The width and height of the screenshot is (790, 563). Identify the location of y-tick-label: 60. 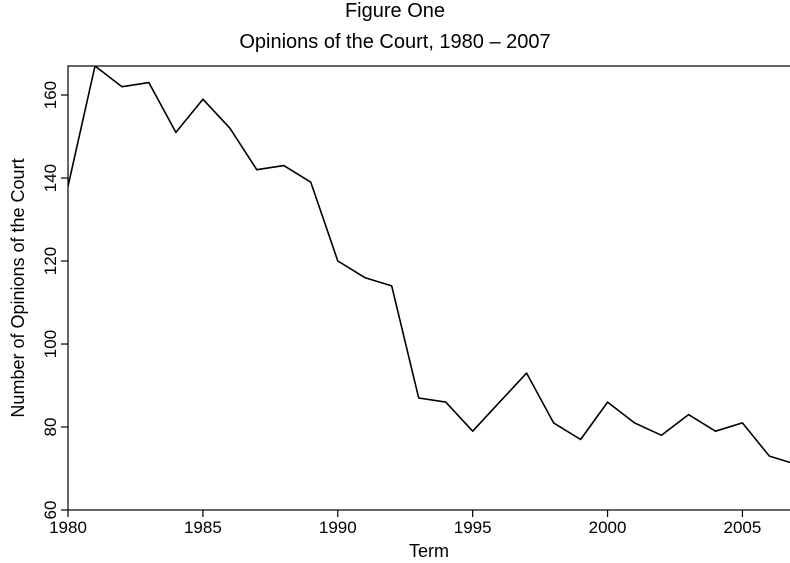
(50, 510).